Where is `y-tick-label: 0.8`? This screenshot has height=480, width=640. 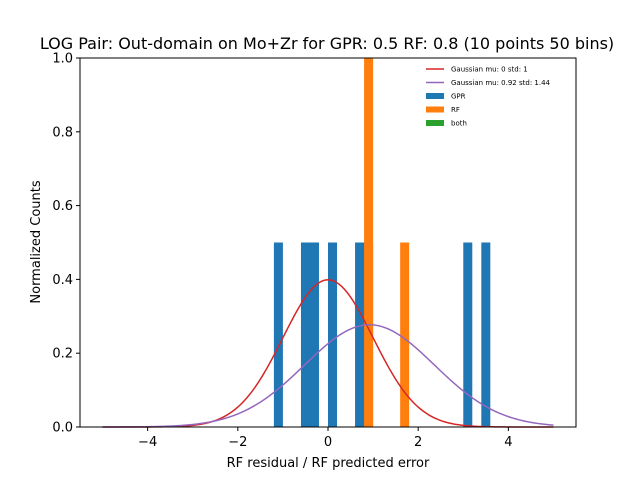
y-tick-label: 0.8 is located at coordinates (62, 132).